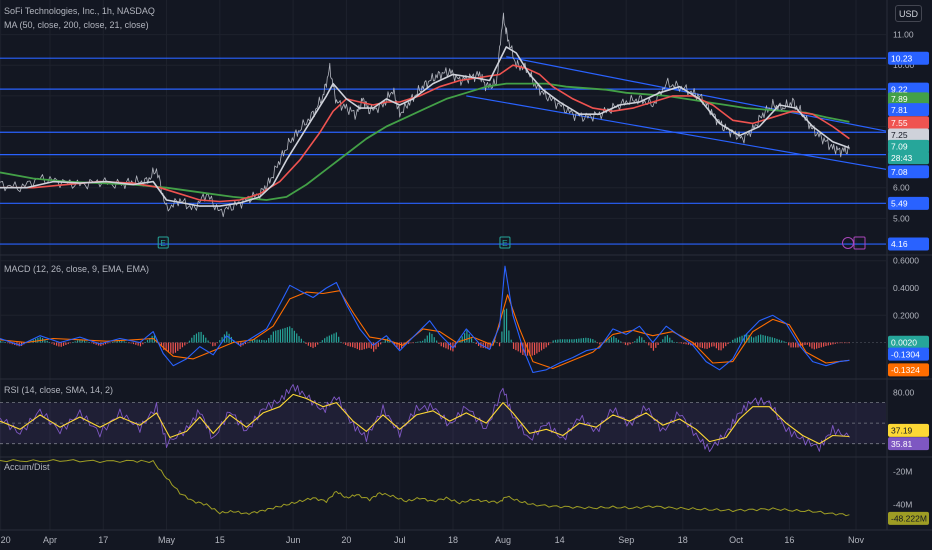 This screenshot has width=932, height=550. I want to click on accum-dist-legend: Accum/Dist, so click(27, 467).